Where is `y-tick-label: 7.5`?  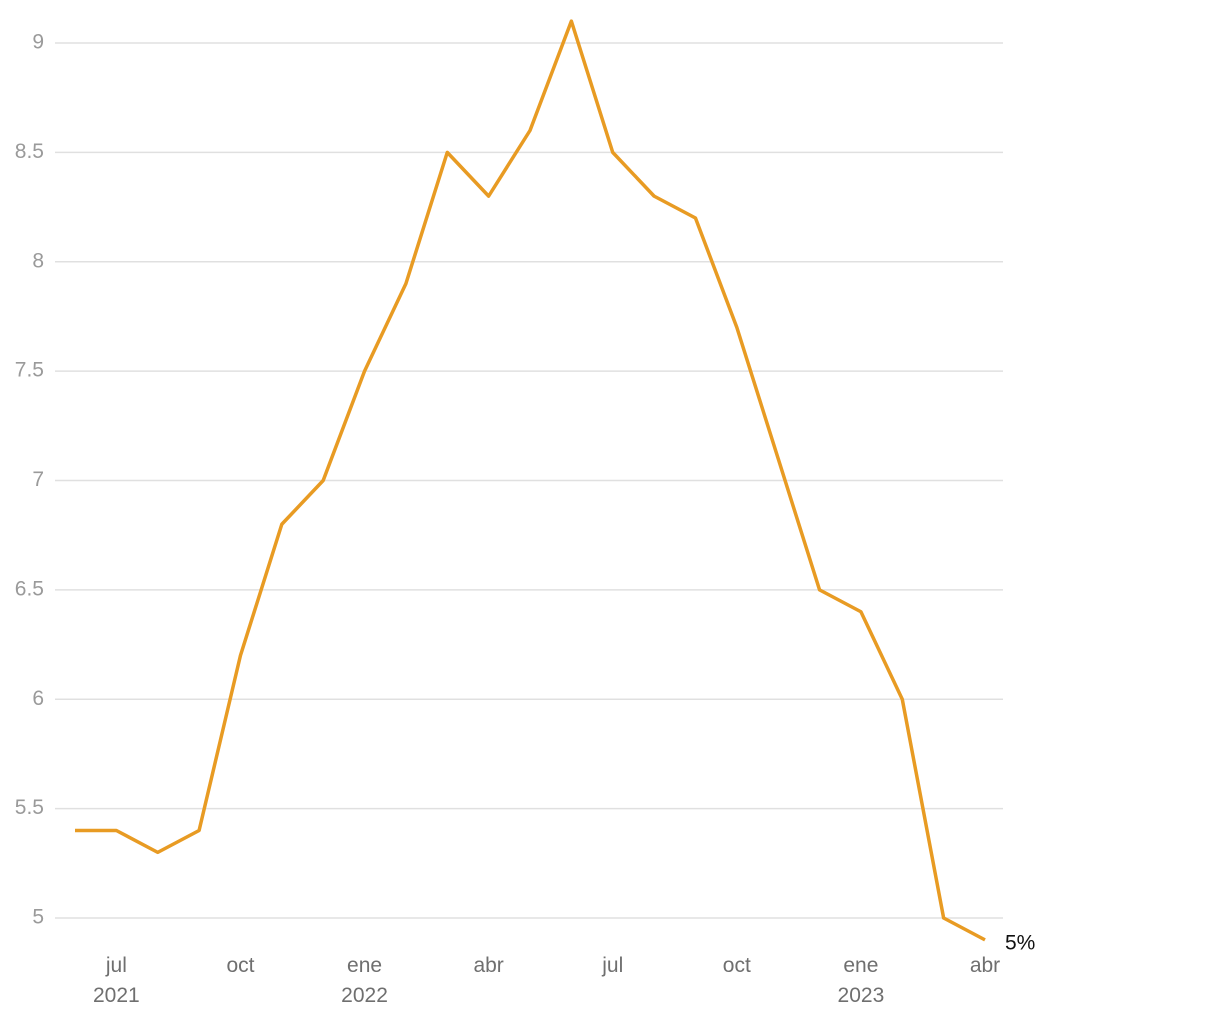 y-tick-label: 7.5 is located at coordinates (29, 370).